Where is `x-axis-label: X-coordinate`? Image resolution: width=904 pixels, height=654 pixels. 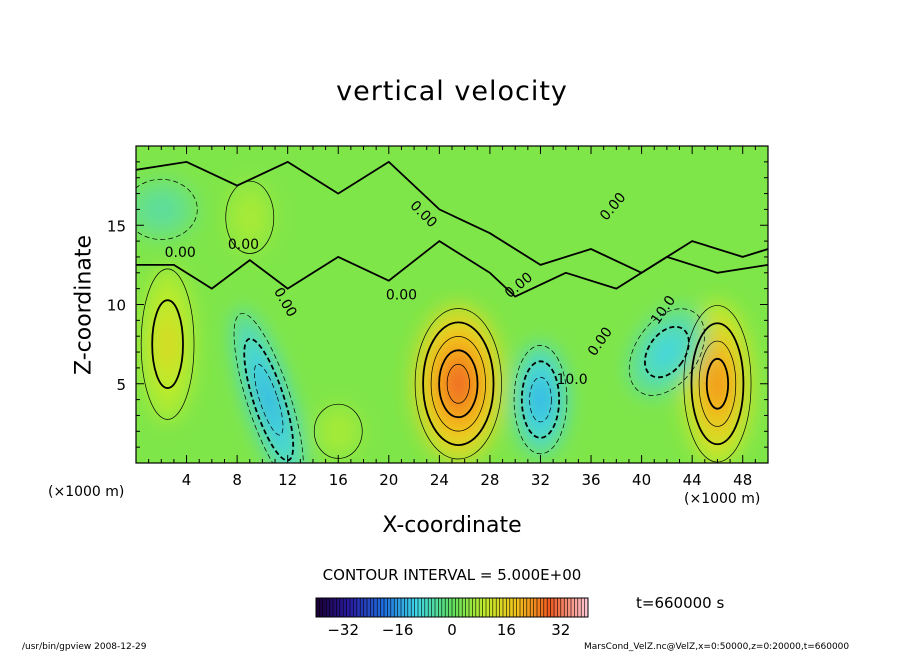 x-axis-label: X-coordinate is located at coordinates (452, 525).